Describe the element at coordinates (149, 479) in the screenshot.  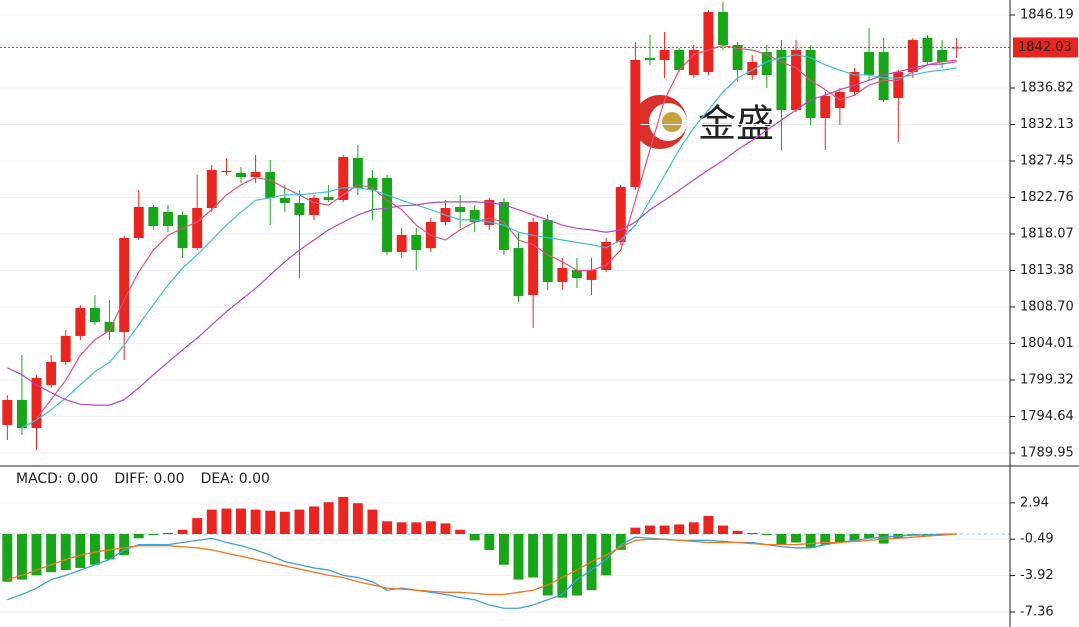
I see `indicator-label: DIFF: 0.00` at that location.